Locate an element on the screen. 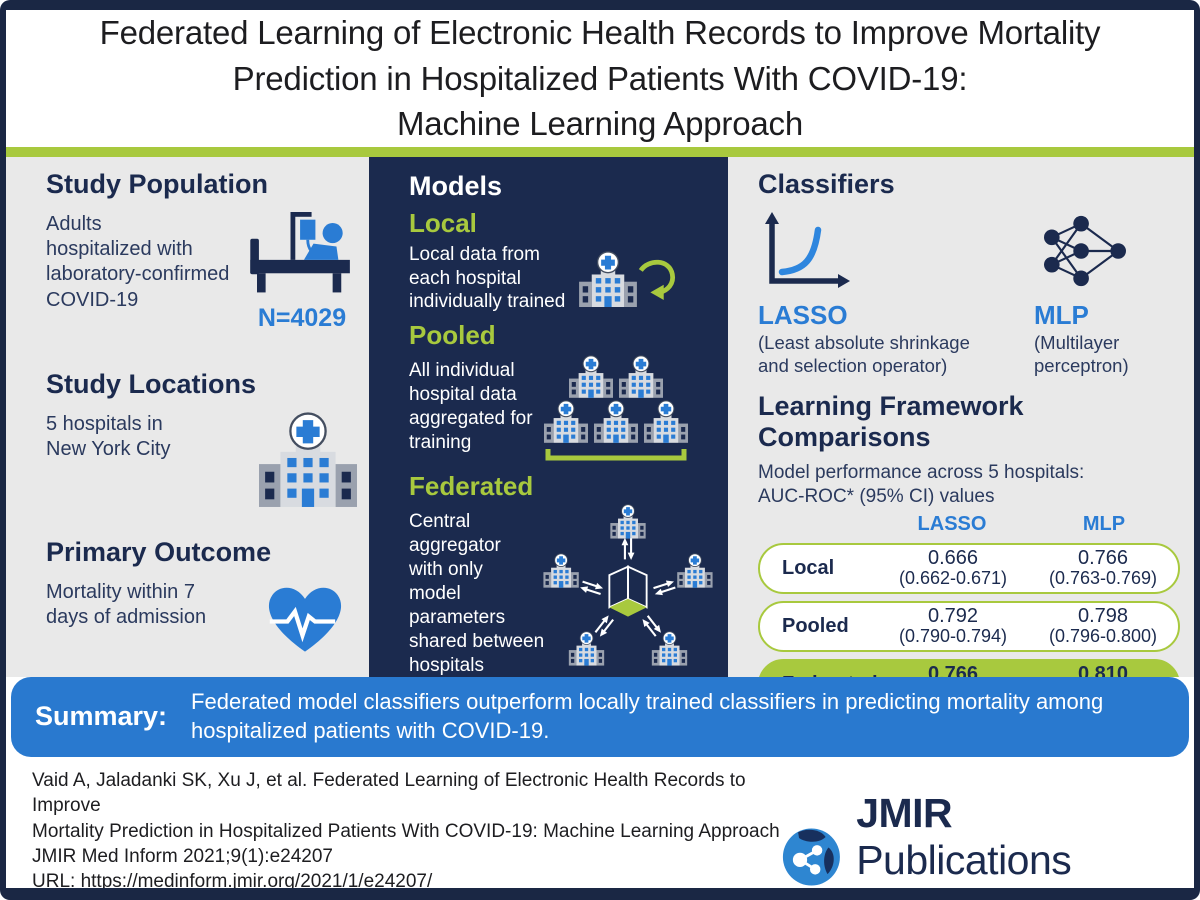 This screenshot has height=900, width=1200. mlp-full-name: (Multilayer perceptron) is located at coordinates (1081, 353).